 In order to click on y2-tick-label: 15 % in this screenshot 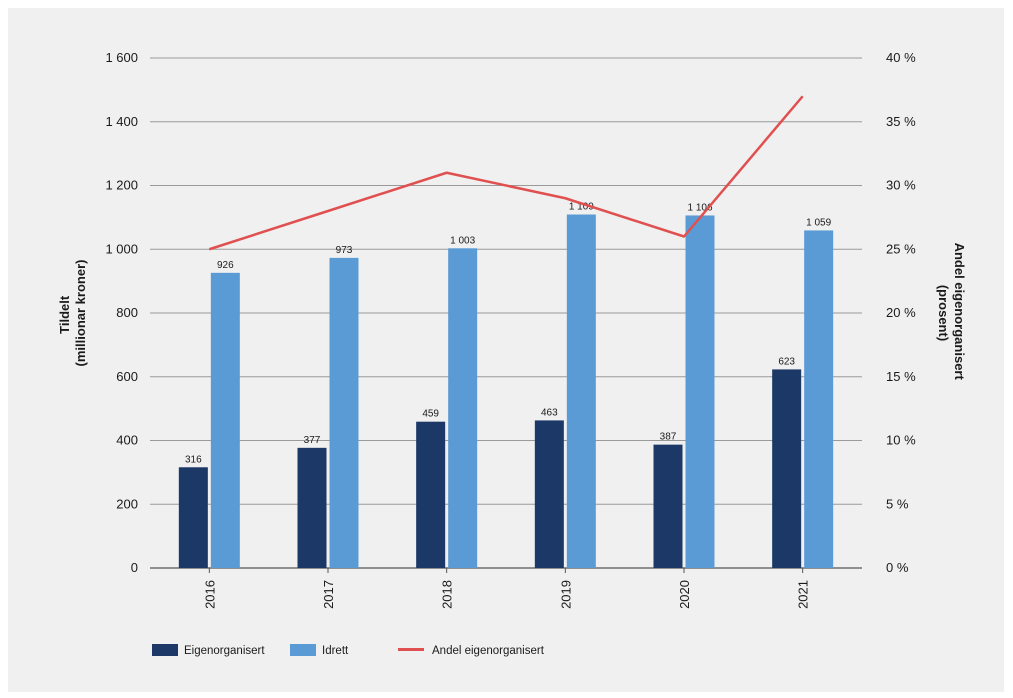, I will do `click(901, 376)`.